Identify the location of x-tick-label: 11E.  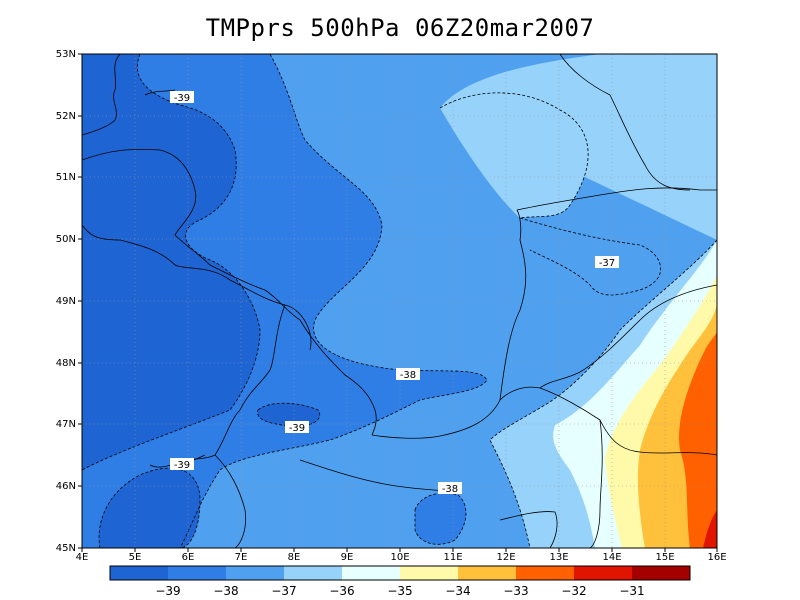
(452, 557).